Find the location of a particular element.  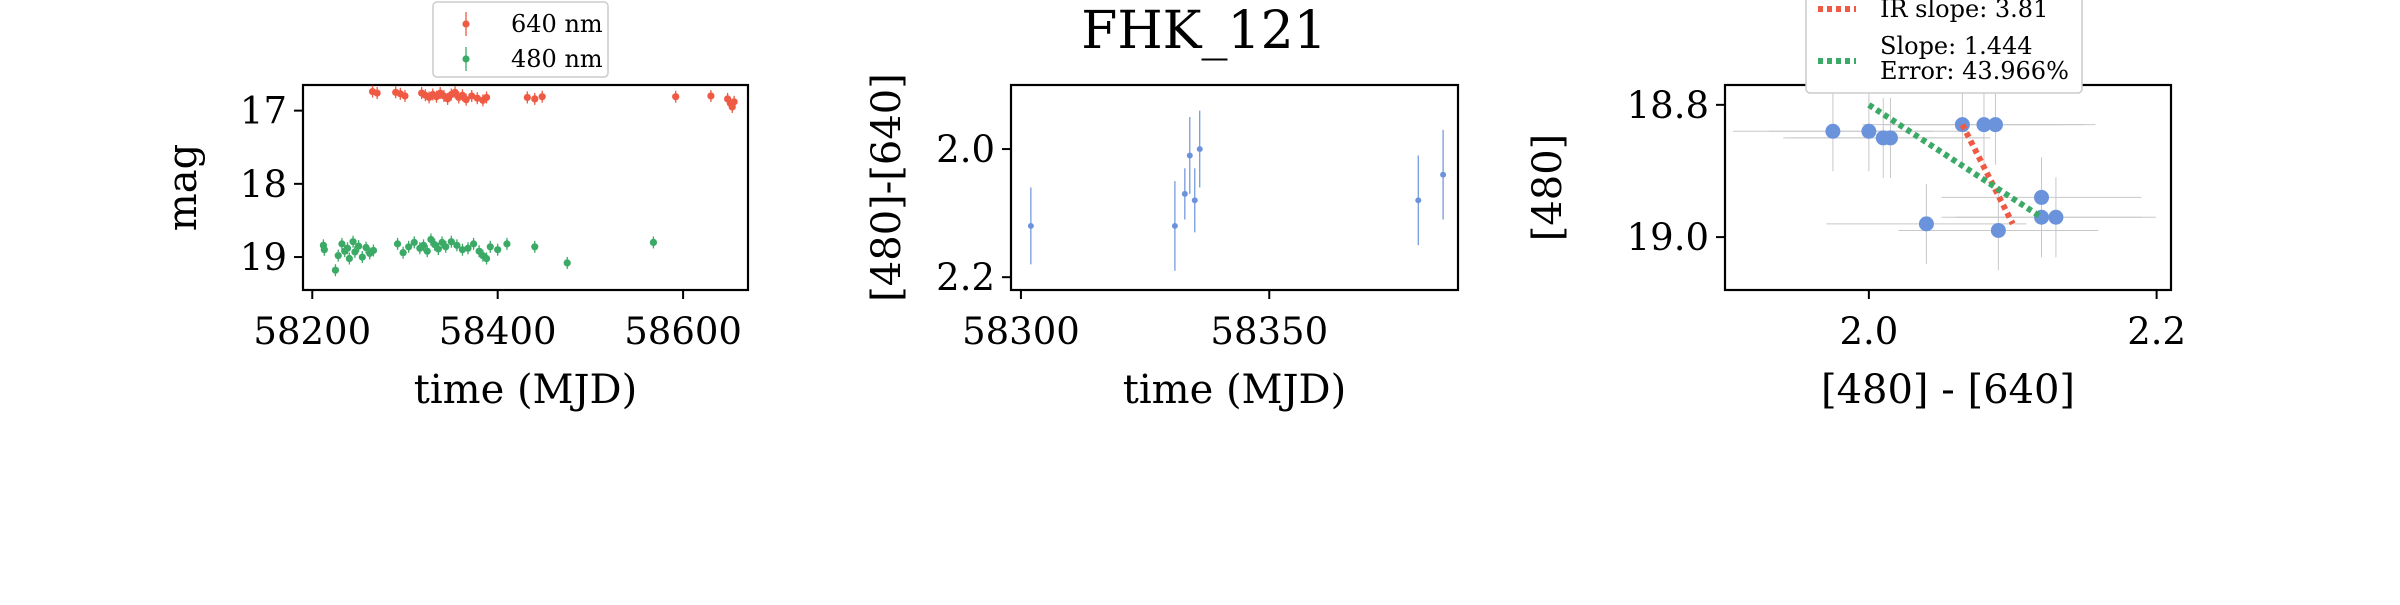

y-axis-title: mag is located at coordinates (183, 187).